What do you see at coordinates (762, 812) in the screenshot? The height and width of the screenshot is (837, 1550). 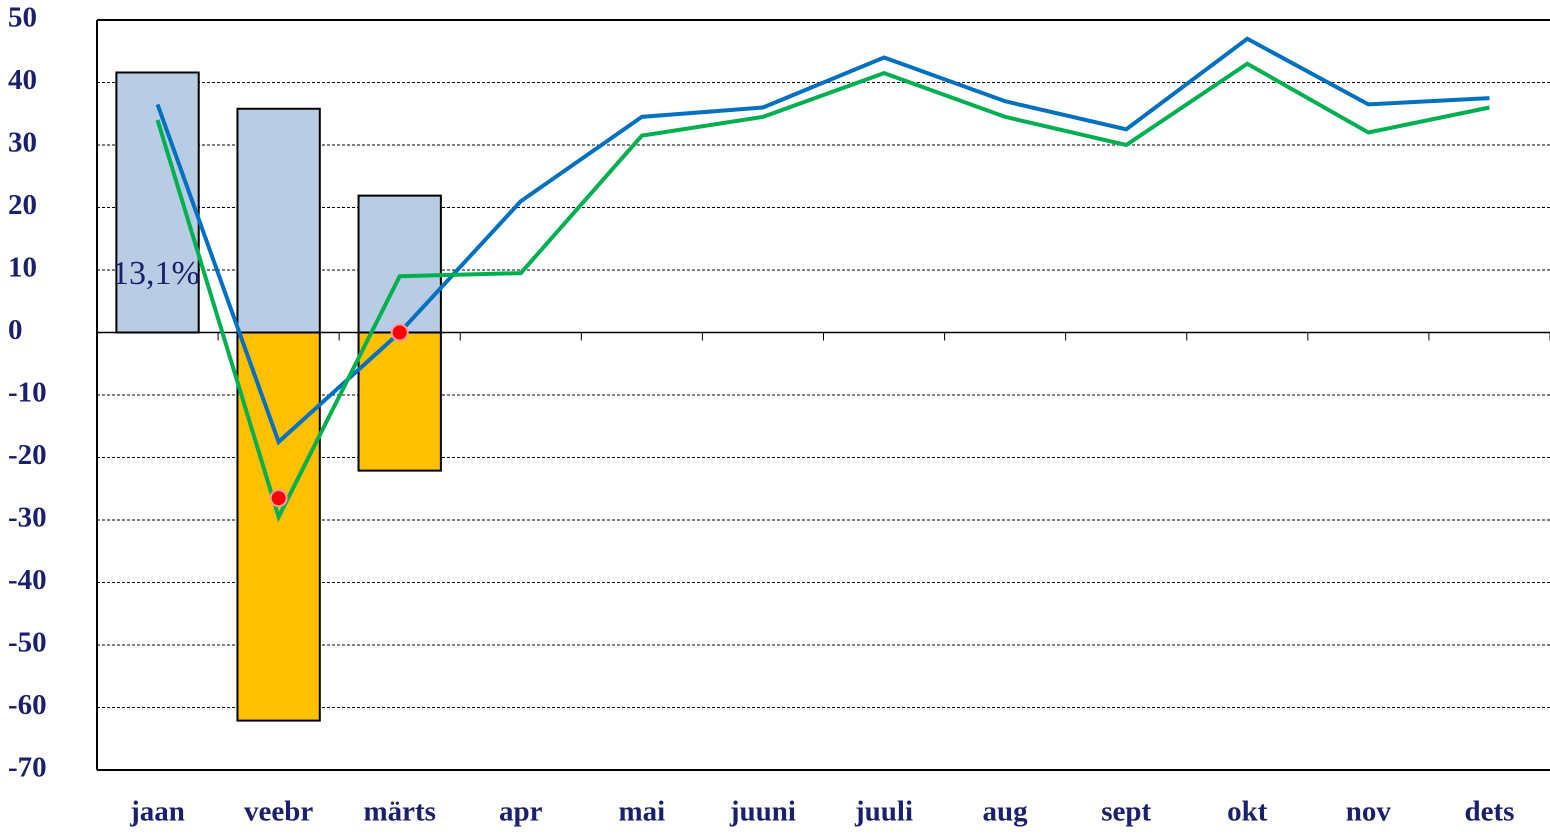 I see `x-tick-label: juuni` at bounding box center [762, 812].